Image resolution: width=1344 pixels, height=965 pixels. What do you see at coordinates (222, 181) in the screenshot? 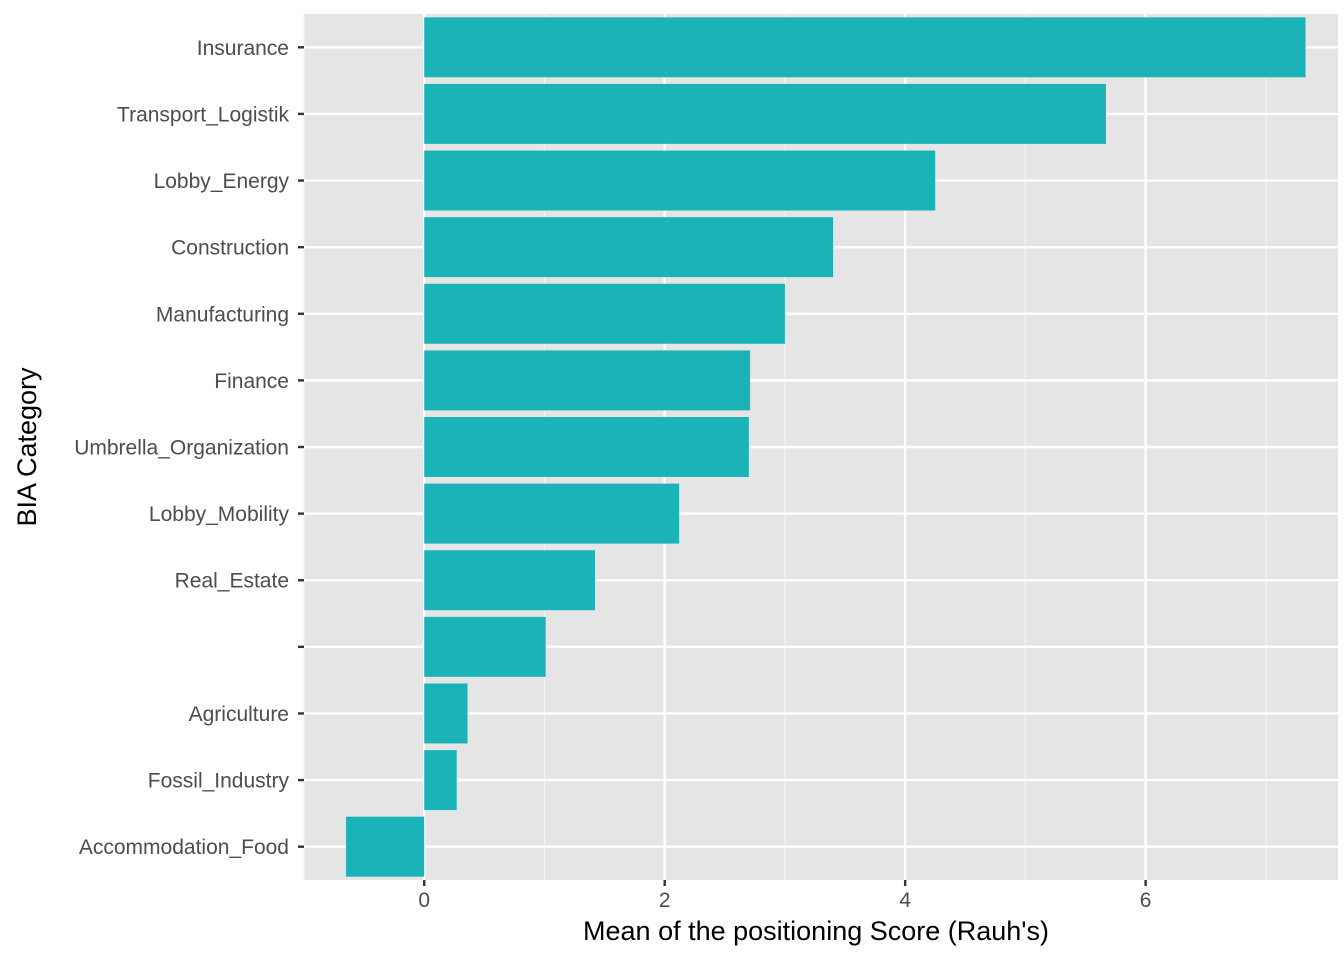
I see `y-tick-label: Lobby_Energy` at bounding box center [222, 181].